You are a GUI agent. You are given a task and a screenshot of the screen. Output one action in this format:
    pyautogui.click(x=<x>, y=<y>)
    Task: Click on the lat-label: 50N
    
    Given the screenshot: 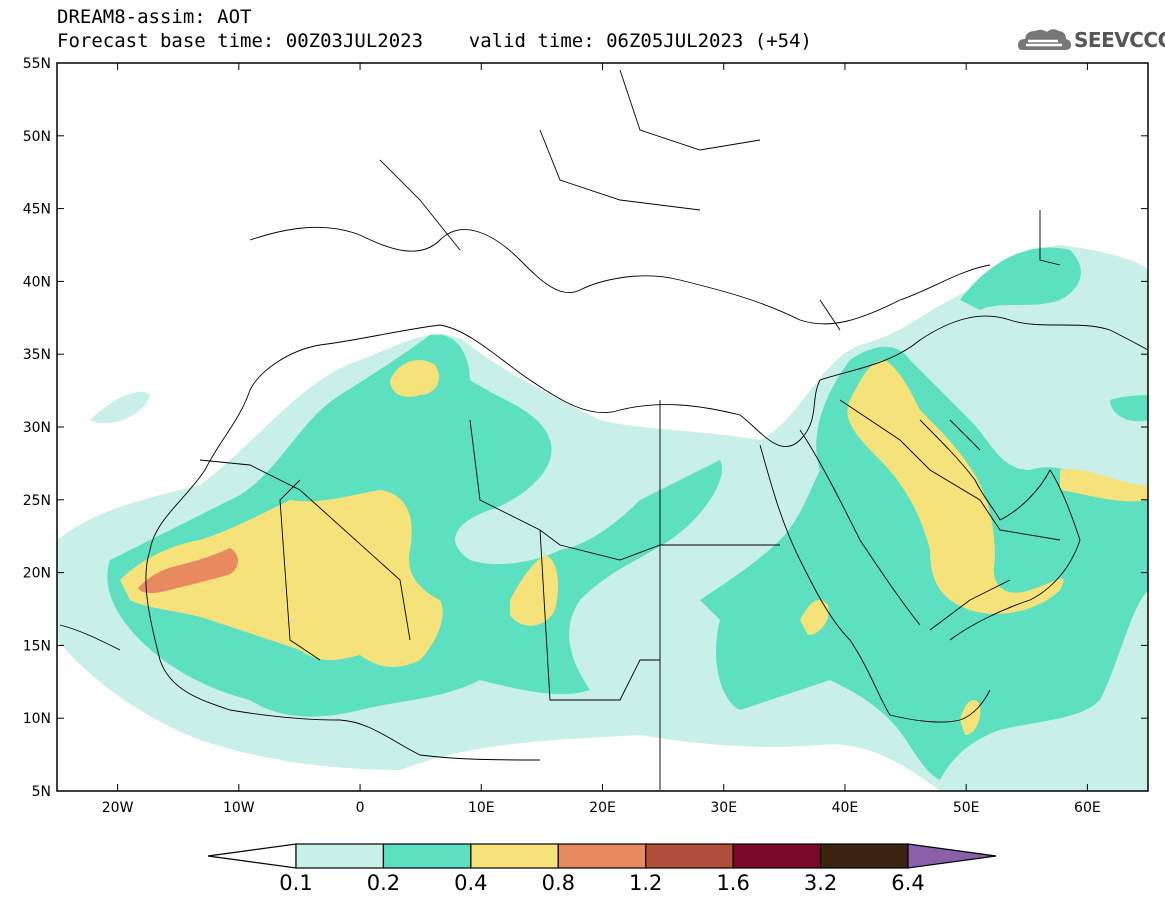 What is the action you would take?
    pyautogui.click(x=37, y=137)
    